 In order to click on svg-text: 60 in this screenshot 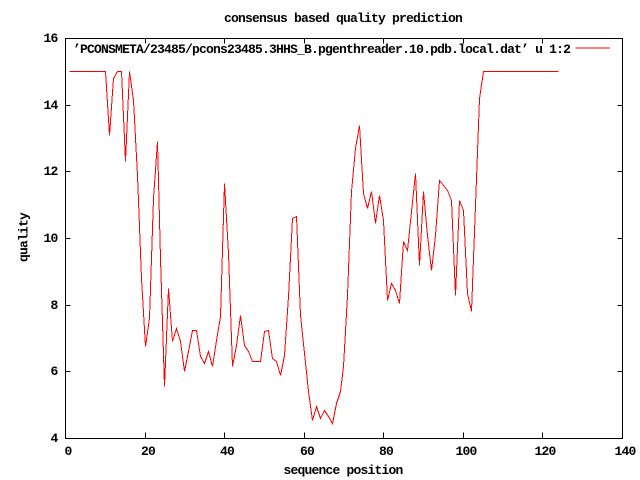, I will do `click(307, 451)`.